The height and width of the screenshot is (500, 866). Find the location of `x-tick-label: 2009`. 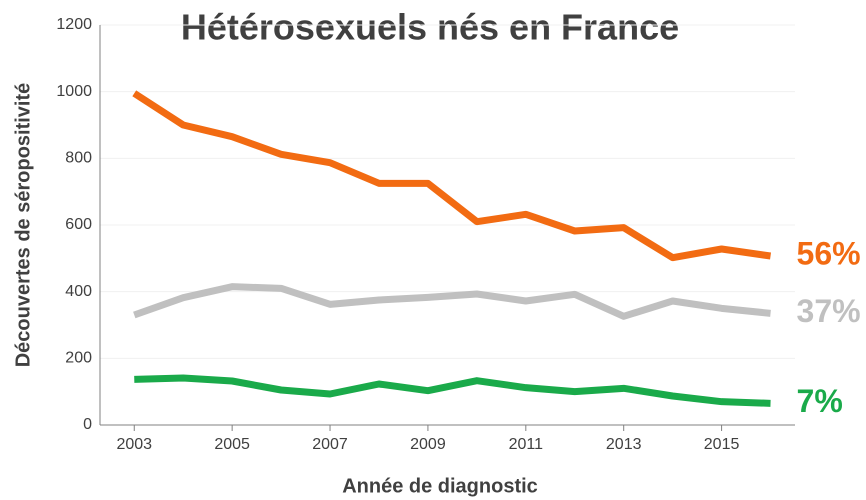

x-tick-label: 2009 is located at coordinates (428, 444).